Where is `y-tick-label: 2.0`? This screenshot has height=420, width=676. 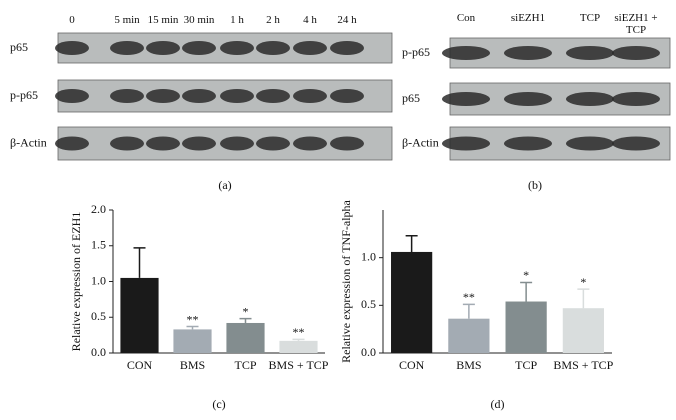
y-tick-label: 2.0 is located at coordinates (98, 209).